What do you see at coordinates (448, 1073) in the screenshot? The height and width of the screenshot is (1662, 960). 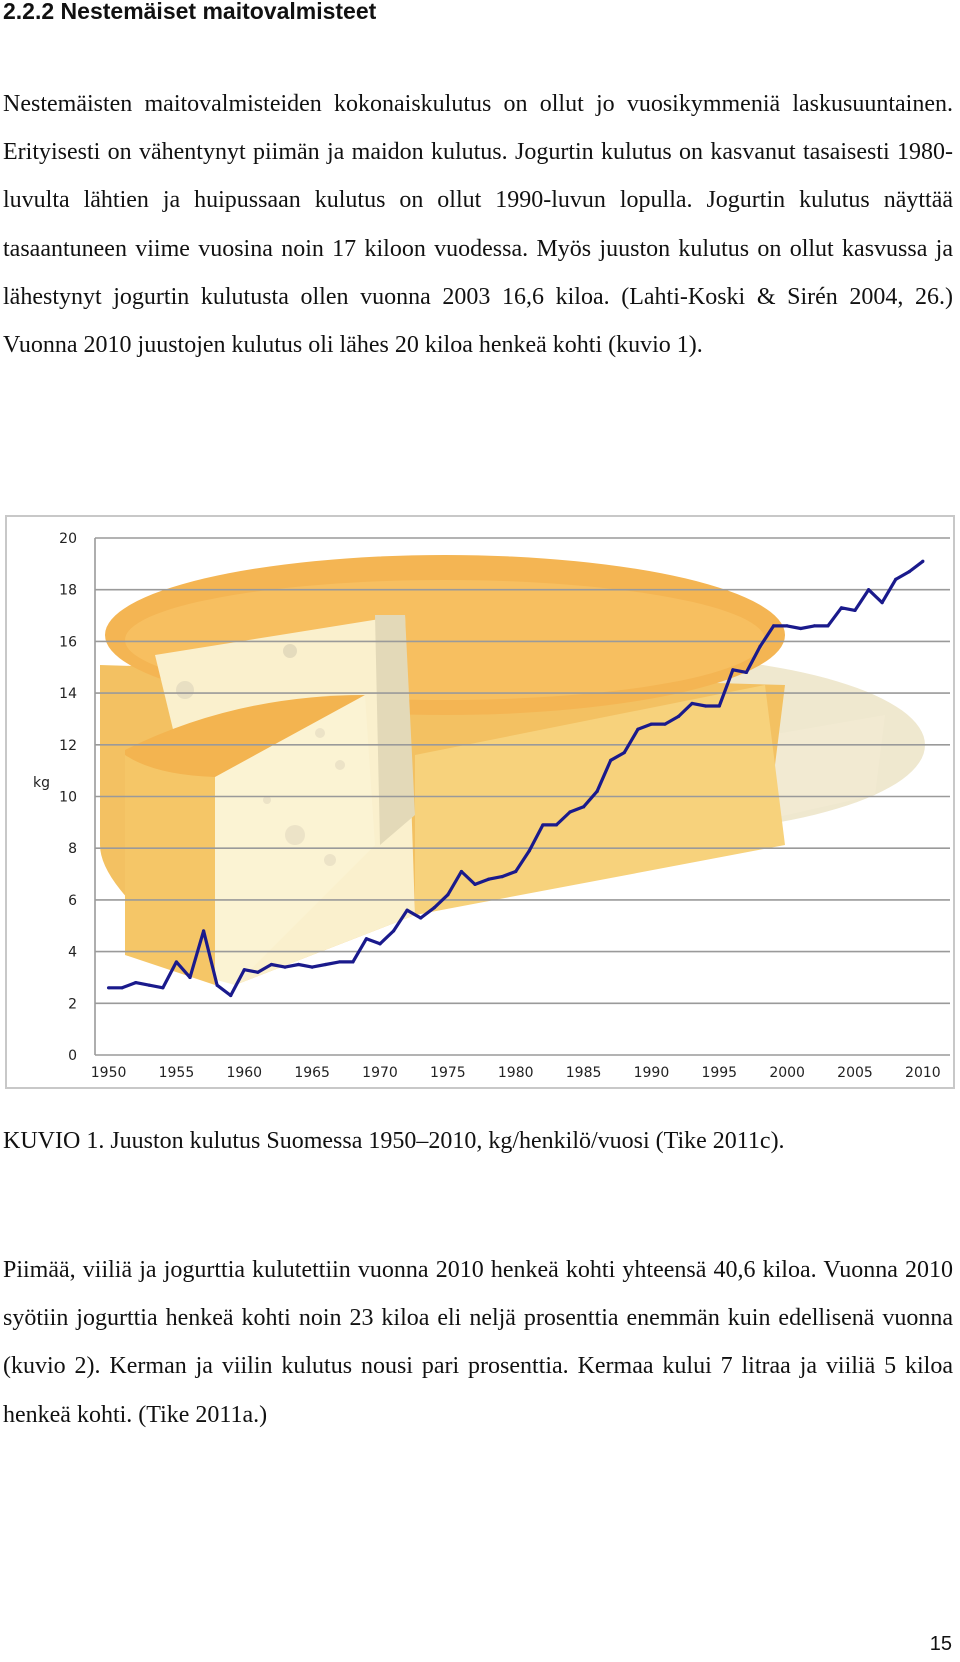 I see `x-tick-label: 1975` at bounding box center [448, 1073].